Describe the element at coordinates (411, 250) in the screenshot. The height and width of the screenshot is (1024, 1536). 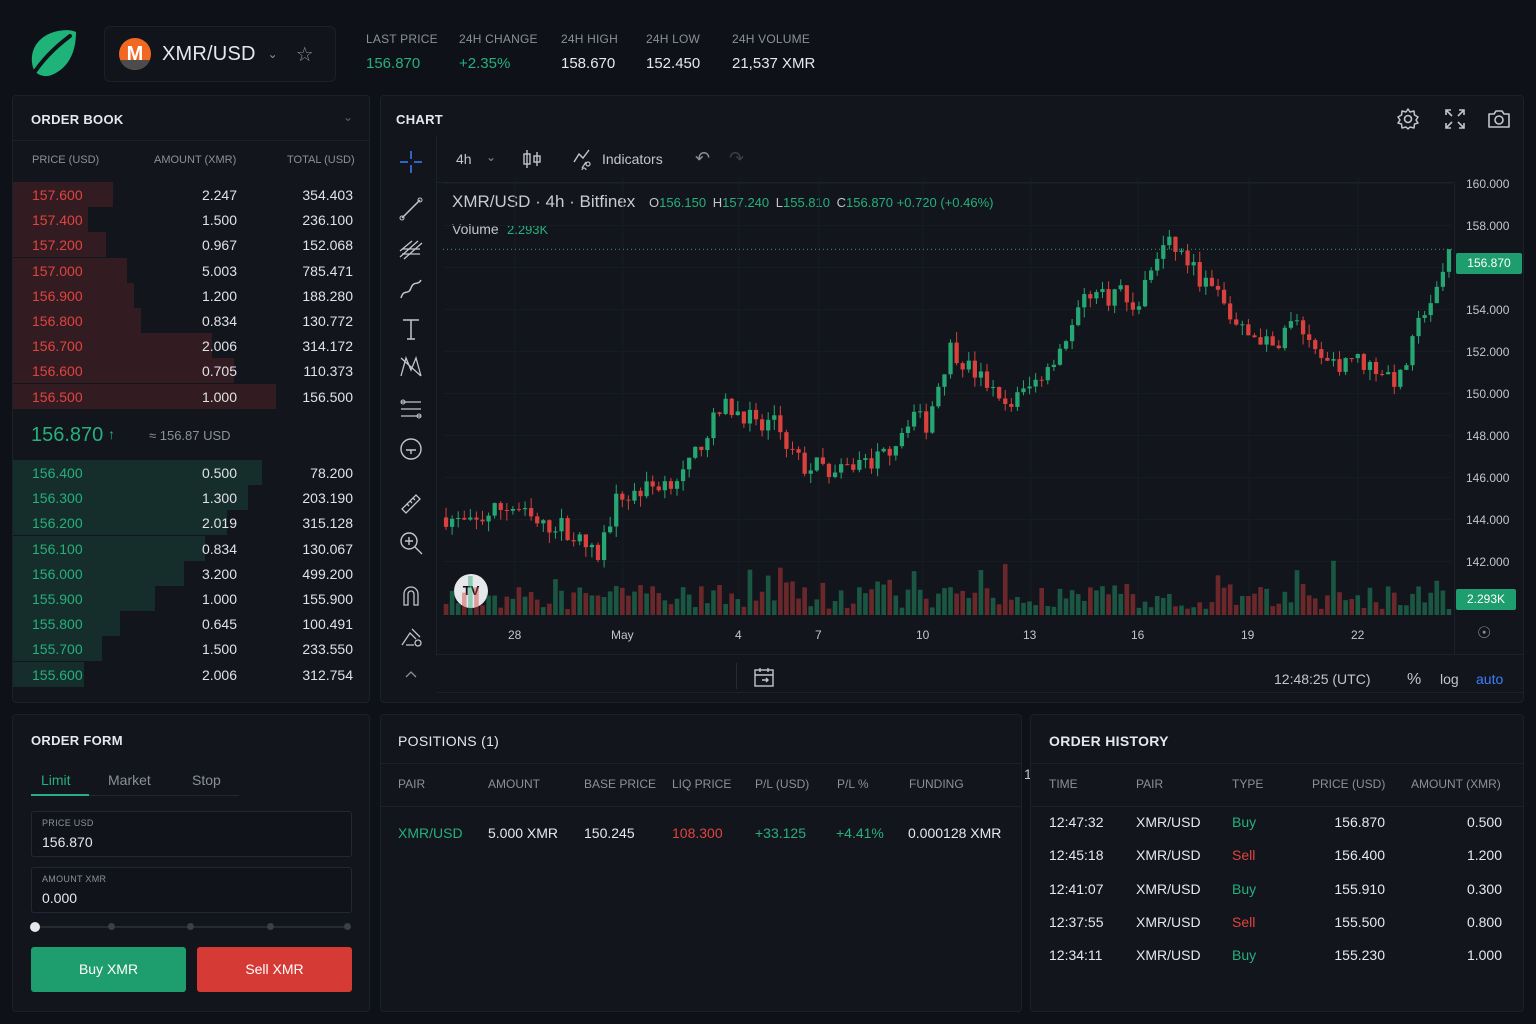
I see `fib-channel-icon` at that location.